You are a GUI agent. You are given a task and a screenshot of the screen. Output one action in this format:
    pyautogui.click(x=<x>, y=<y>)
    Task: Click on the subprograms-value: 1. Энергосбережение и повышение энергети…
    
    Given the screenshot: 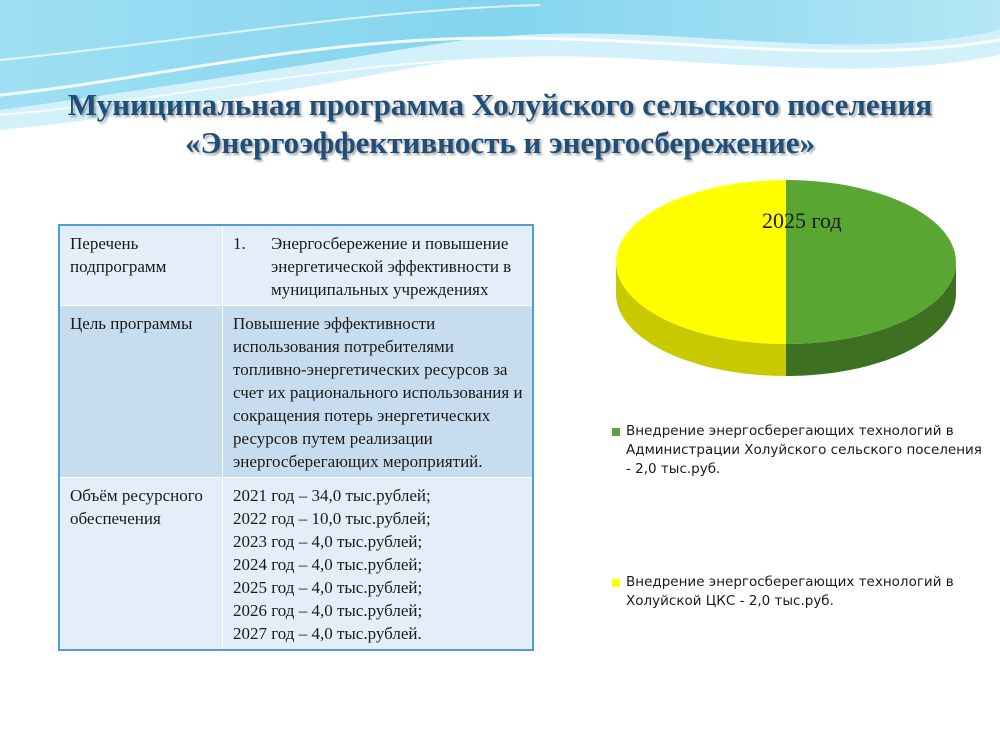 What is the action you would take?
    pyautogui.click(x=378, y=265)
    